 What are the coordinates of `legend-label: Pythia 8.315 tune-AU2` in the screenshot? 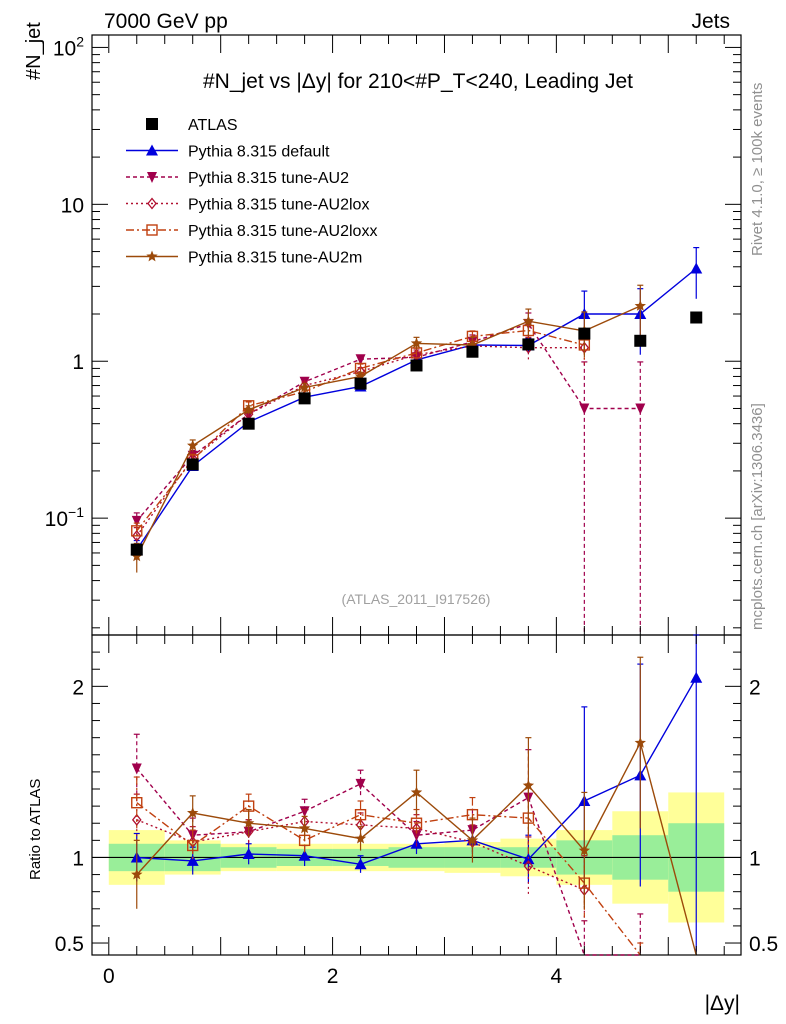 It's located at (268, 178).